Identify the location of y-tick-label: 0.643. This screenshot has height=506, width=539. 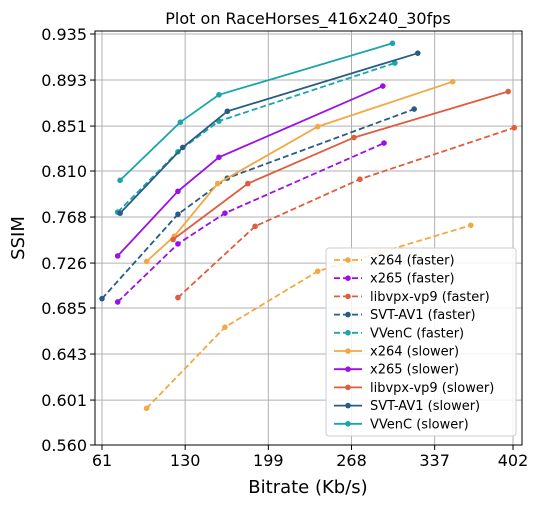
(64, 354).